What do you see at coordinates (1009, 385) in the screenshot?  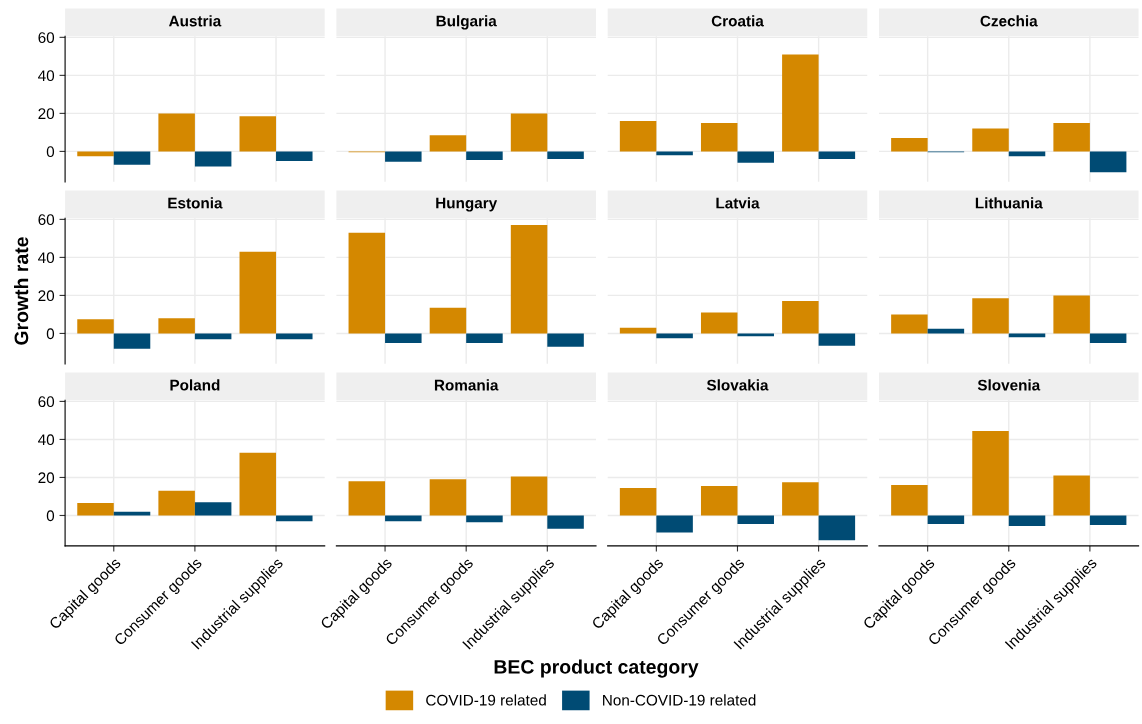 I see `chart-title: Slovenia` at bounding box center [1009, 385].